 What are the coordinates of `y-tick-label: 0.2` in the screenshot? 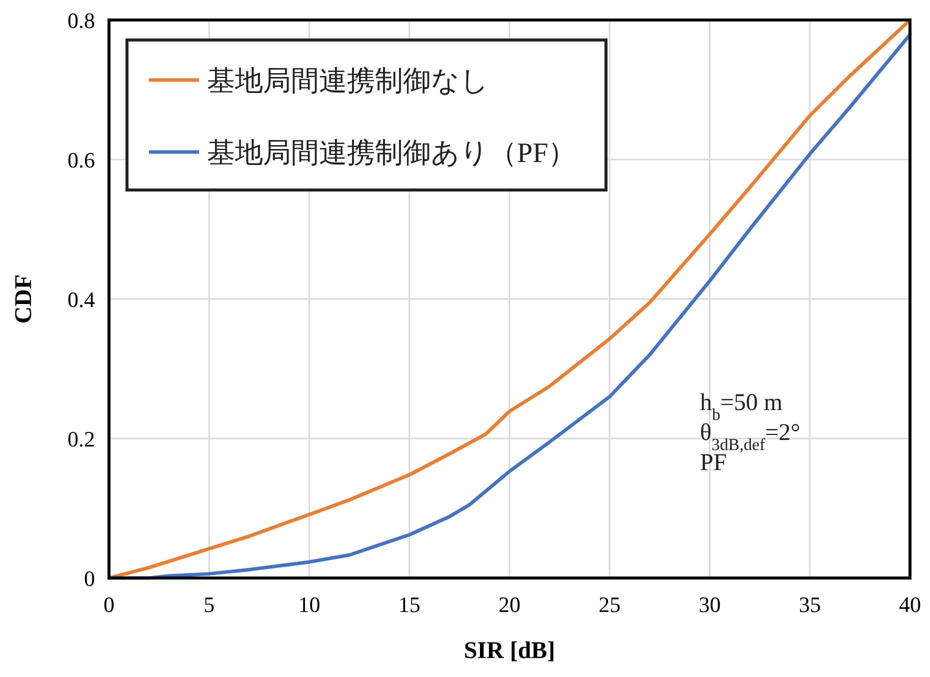 It's located at (81, 439).